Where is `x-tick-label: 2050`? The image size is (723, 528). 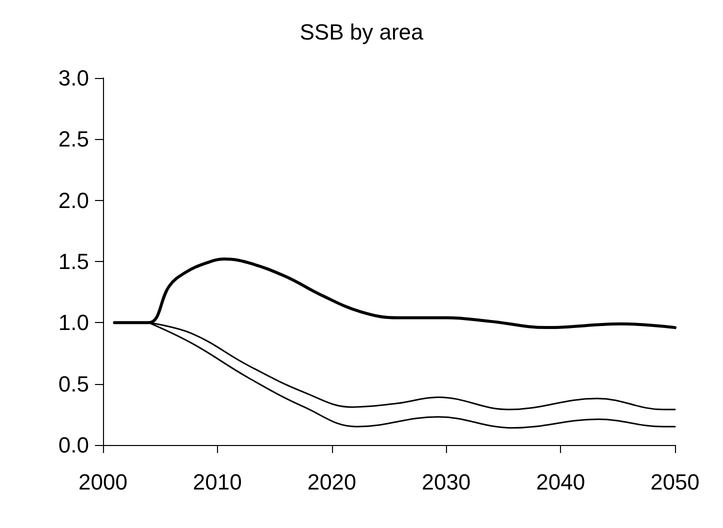 x-tick-label: 2050 is located at coordinates (675, 482).